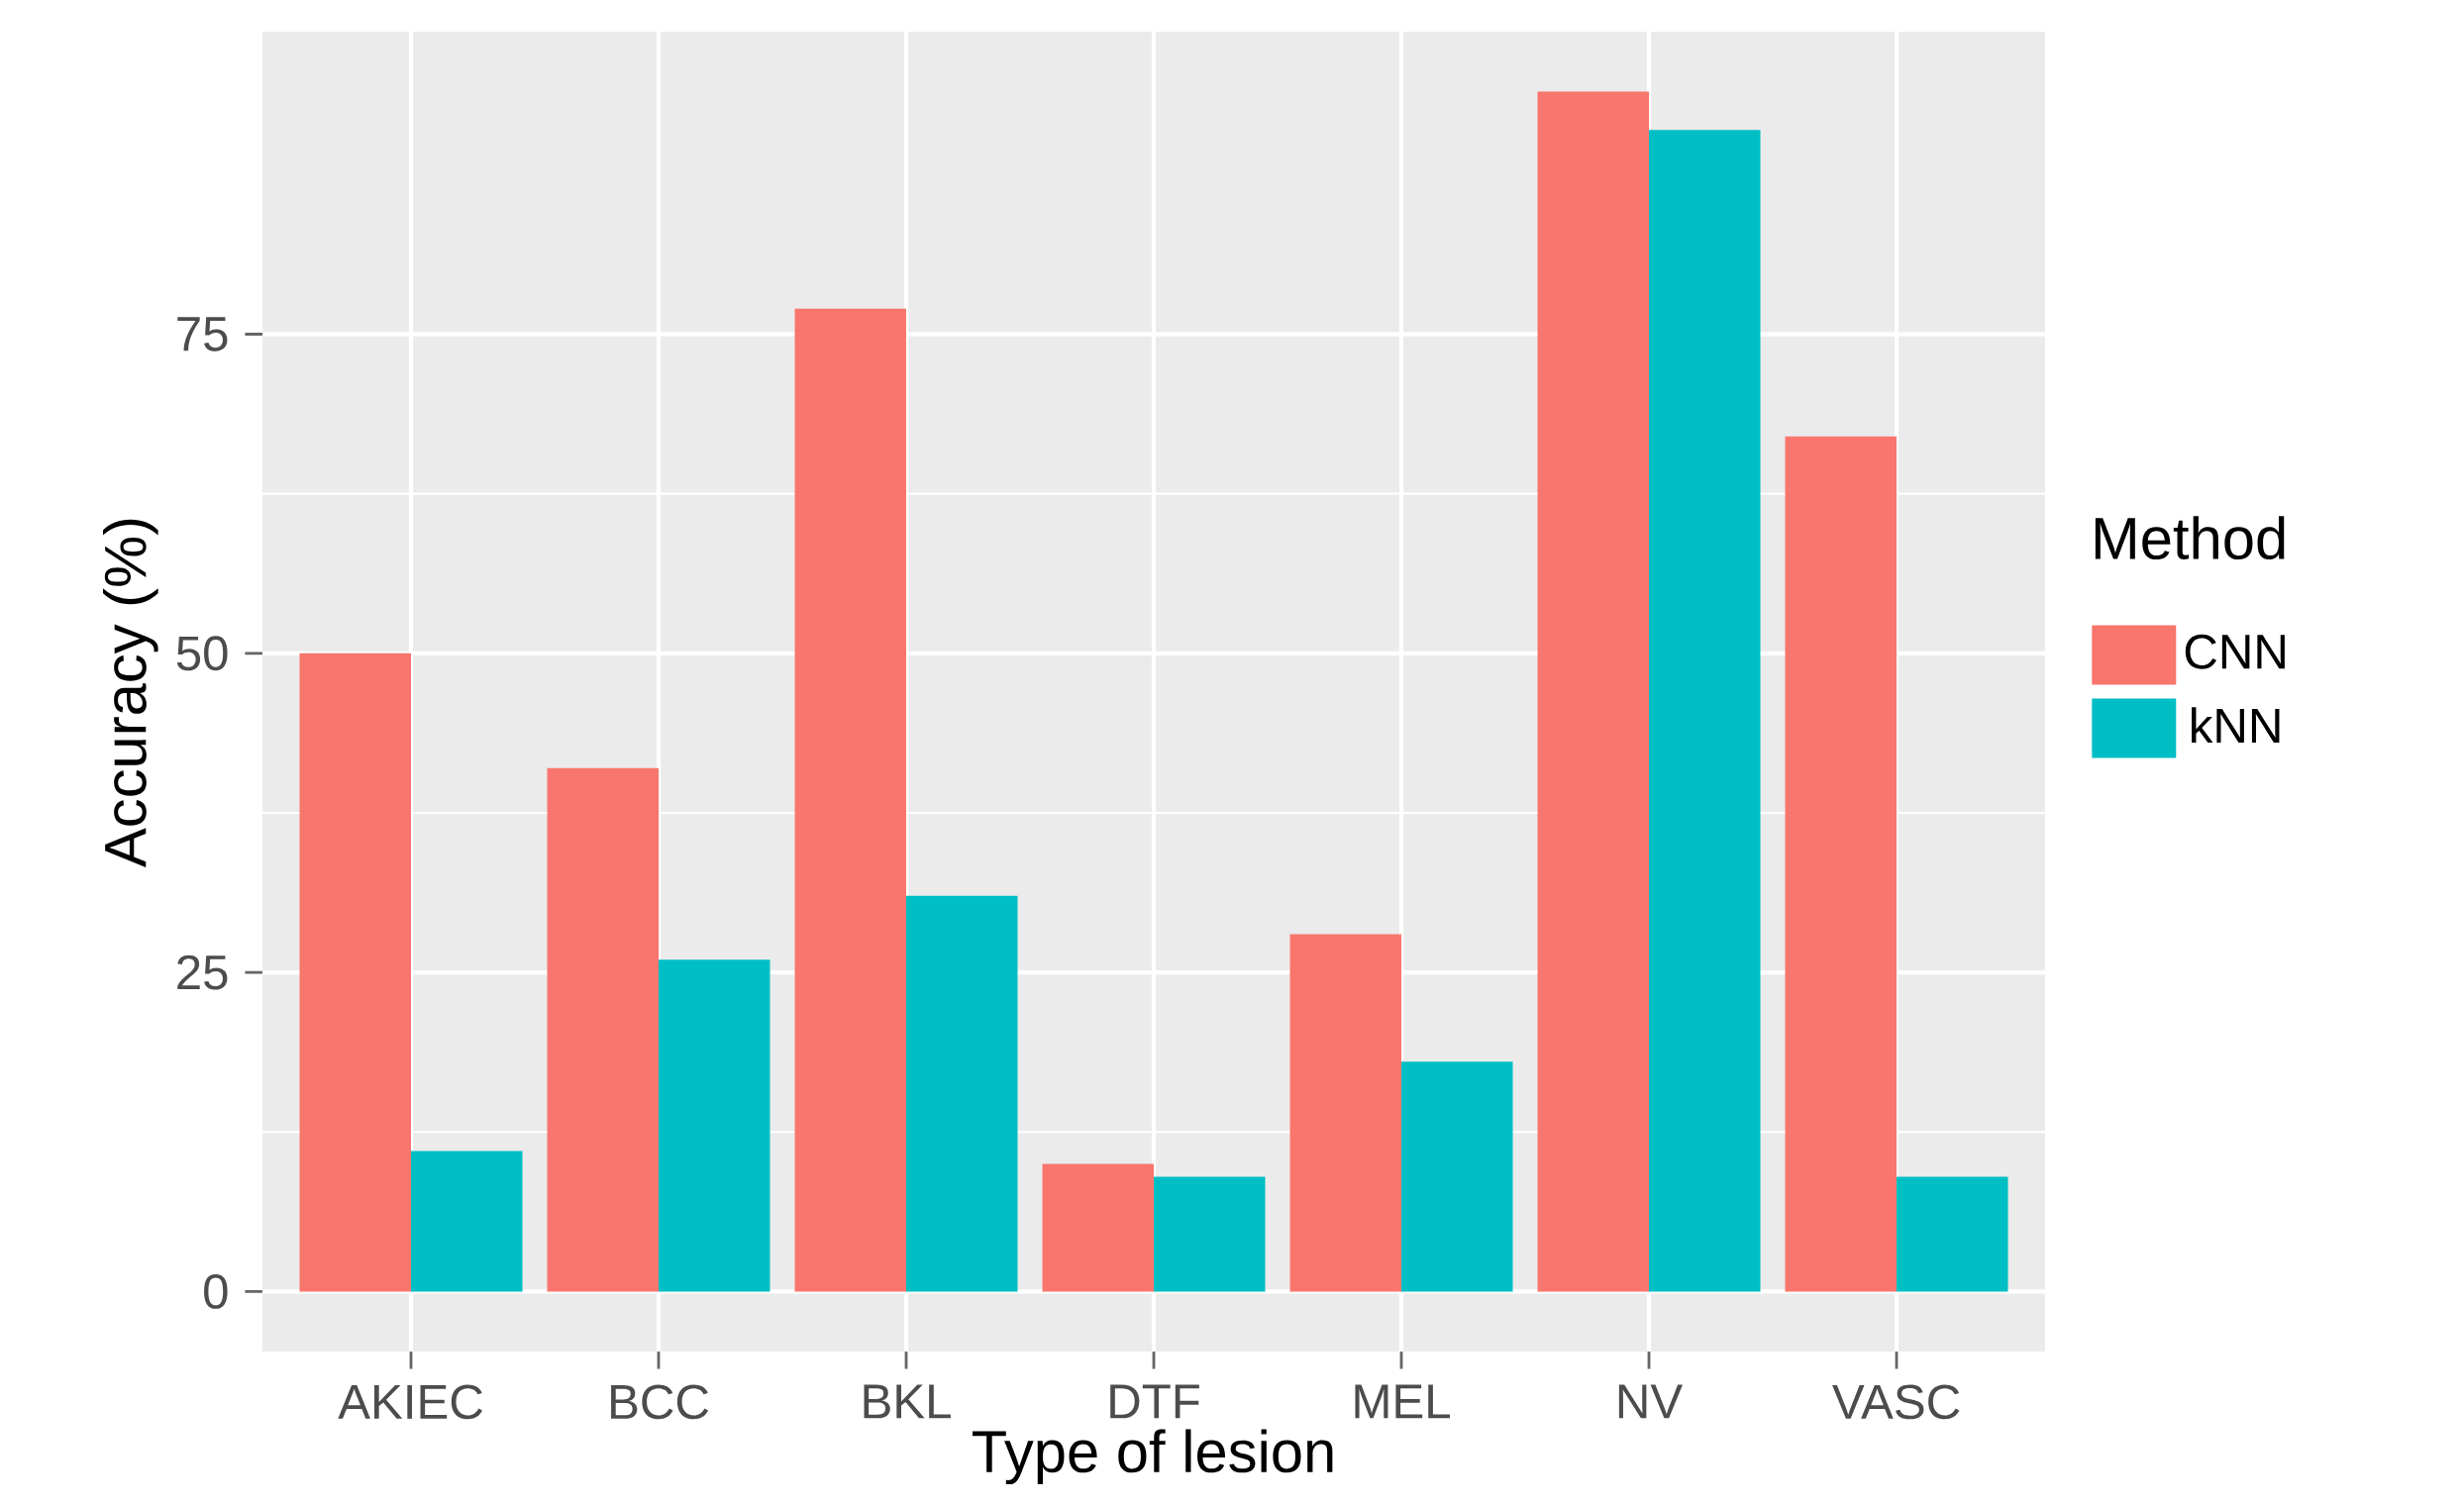 This screenshot has width=2464, height=1506. What do you see at coordinates (2190, 538) in the screenshot?
I see `legend-title: Method` at bounding box center [2190, 538].